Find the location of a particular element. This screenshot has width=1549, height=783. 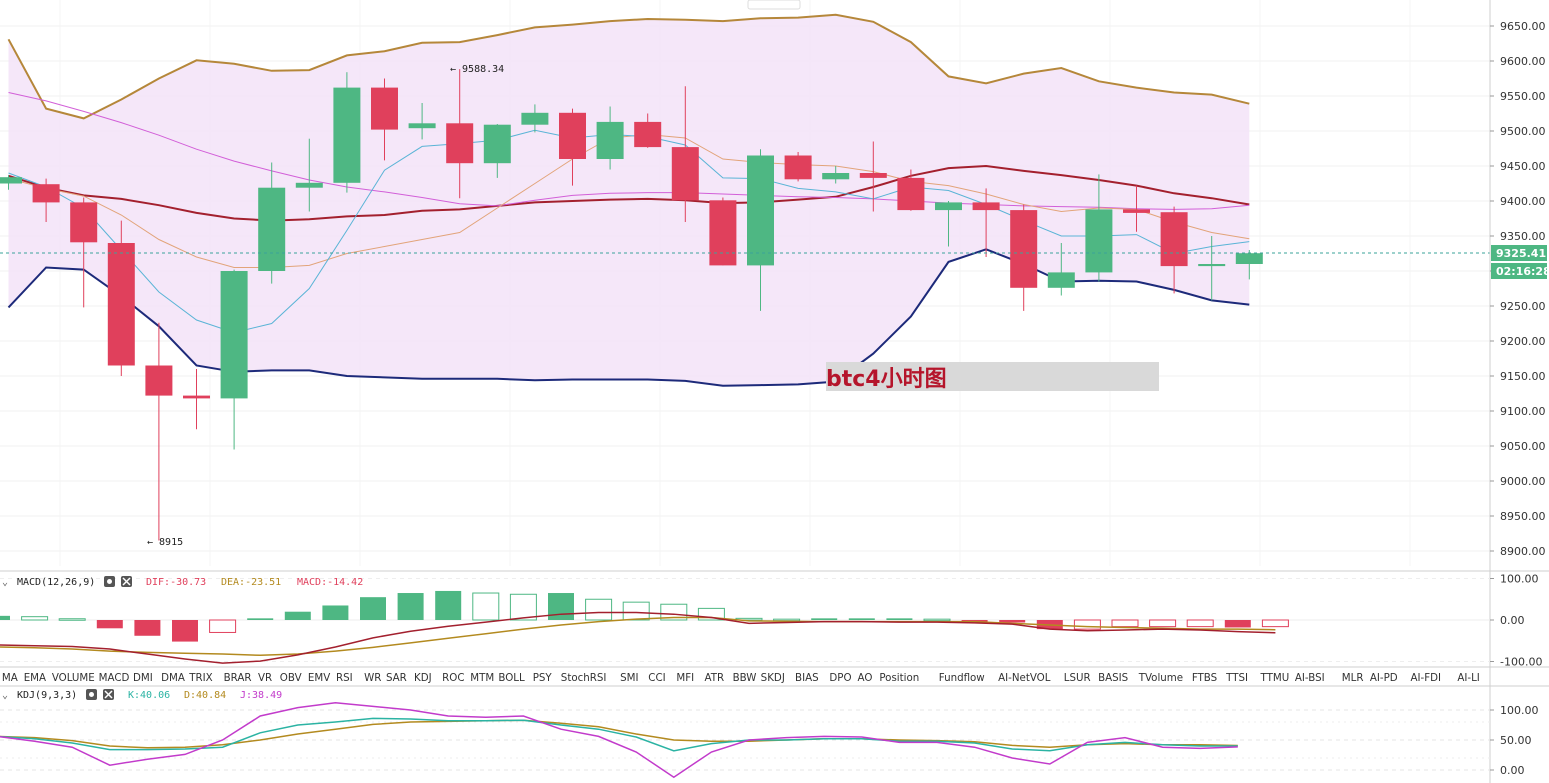

indicator-tab-brar: BRAR is located at coordinates (238, 677).